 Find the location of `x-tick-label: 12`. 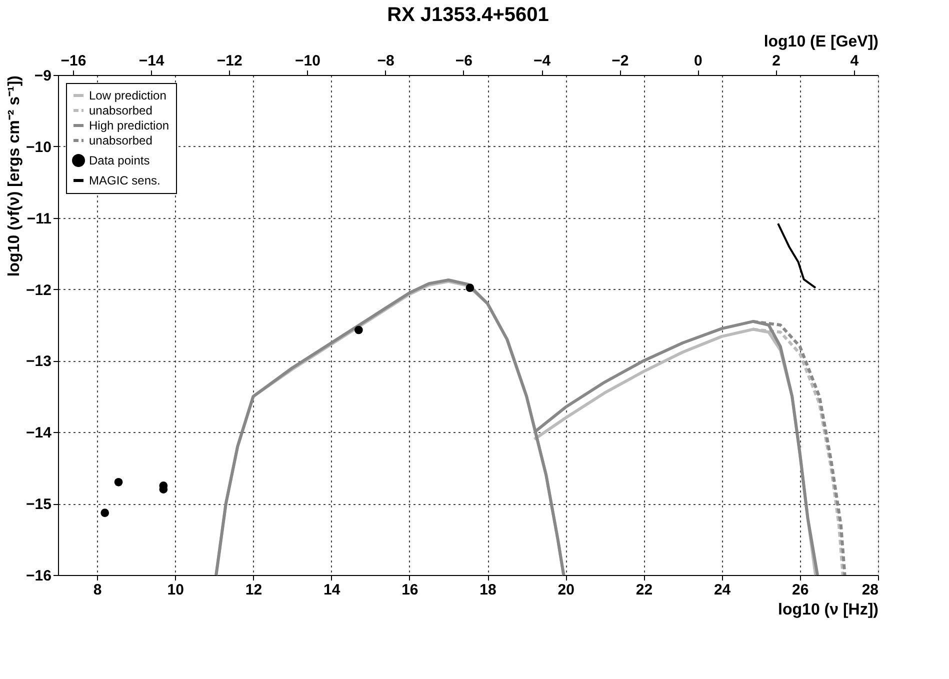

x-tick-label: 12 is located at coordinates (253, 590).